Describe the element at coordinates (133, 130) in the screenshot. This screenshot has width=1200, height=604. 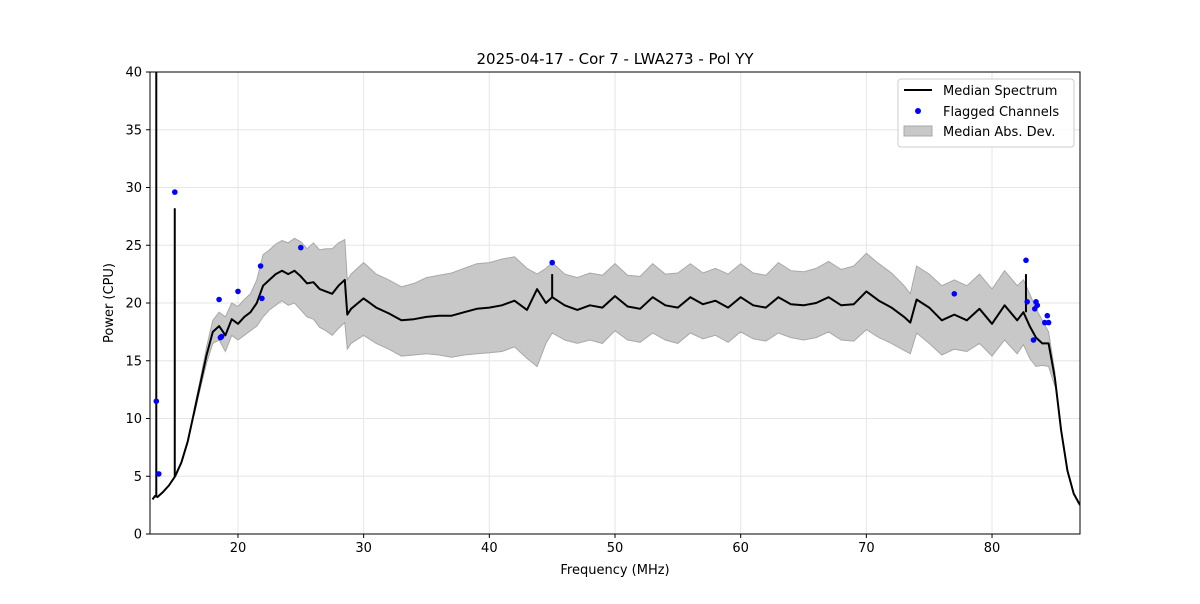
I see `y-tick-label: 35` at that location.